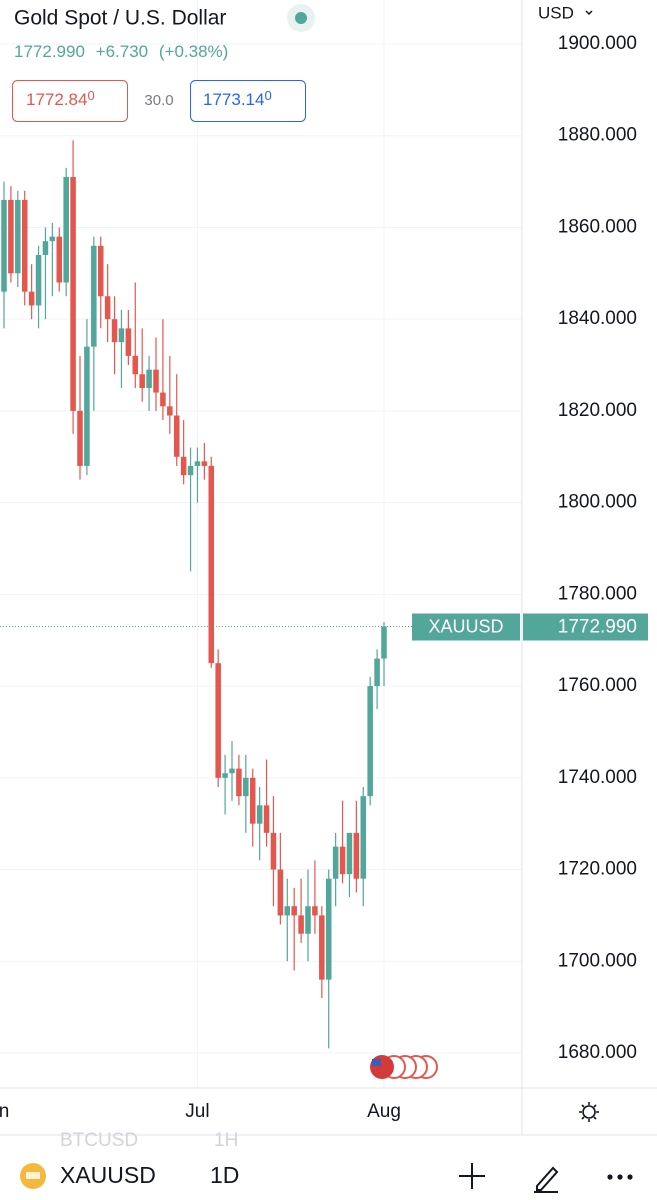 The width and height of the screenshot is (657, 1200). What do you see at coordinates (224, 1175) in the screenshot?
I see `toolbar-interval: 1D` at bounding box center [224, 1175].